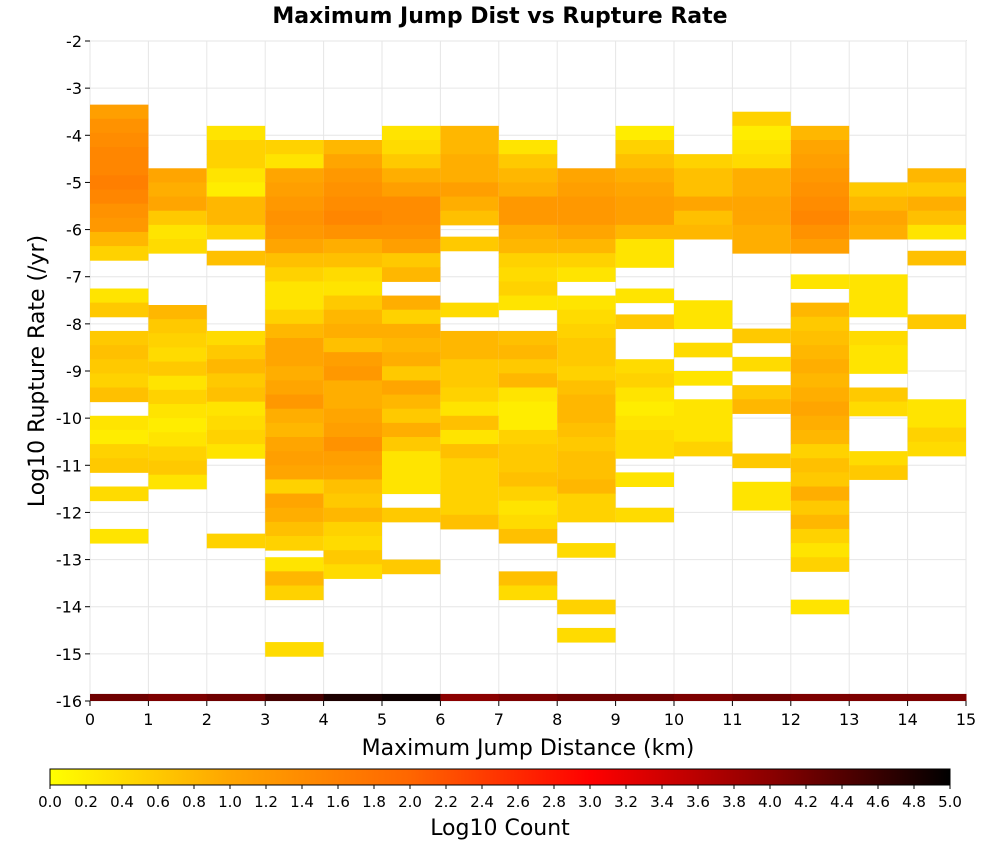 This screenshot has width=1000, height=850. Describe the element at coordinates (966, 719) in the screenshot. I see `x-tick-label: 15` at that location.